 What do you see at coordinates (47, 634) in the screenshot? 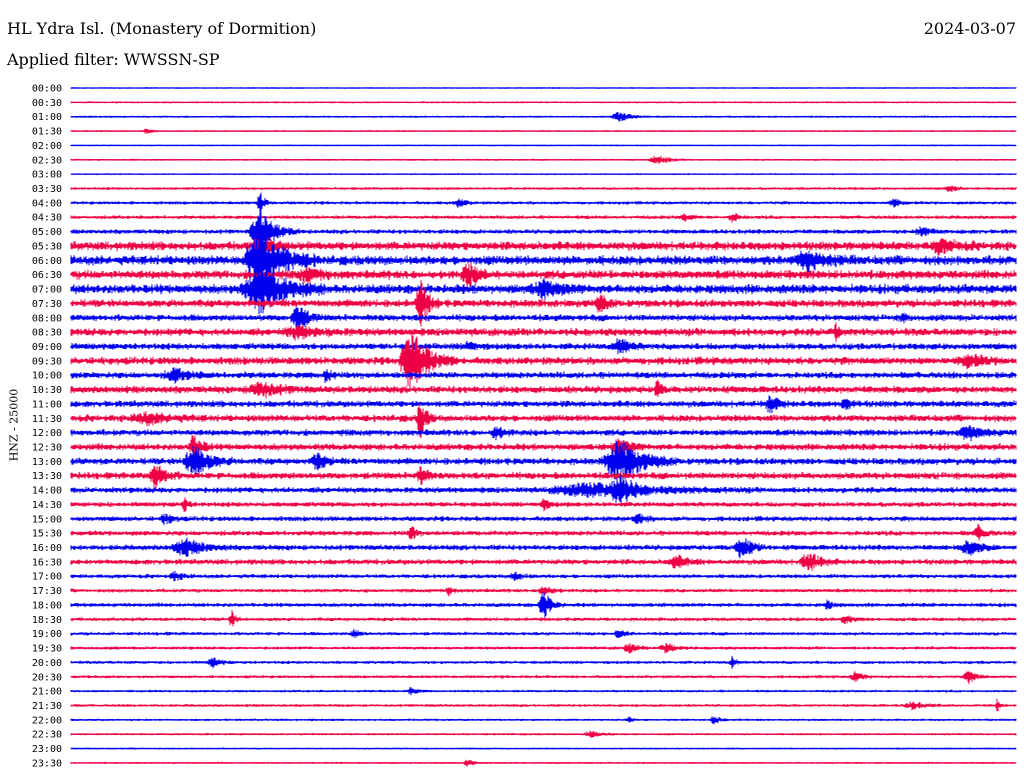
I see `time-tick-label: 19:00` at bounding box center [47, 634].